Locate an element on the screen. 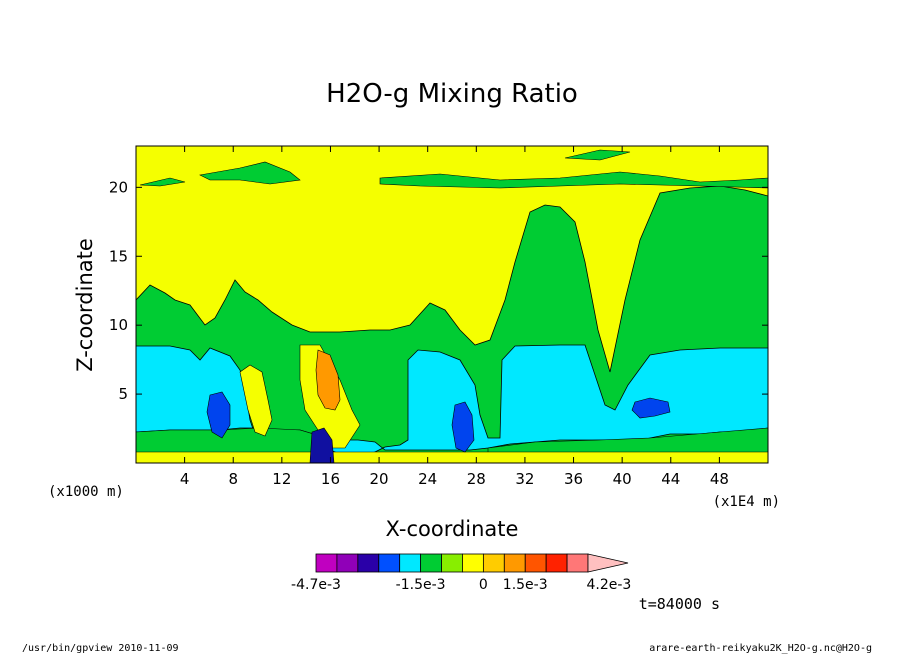 The height and width of the screenshot is (654, 904). x-tick-label: 32 is located at coordinates (524, 479).